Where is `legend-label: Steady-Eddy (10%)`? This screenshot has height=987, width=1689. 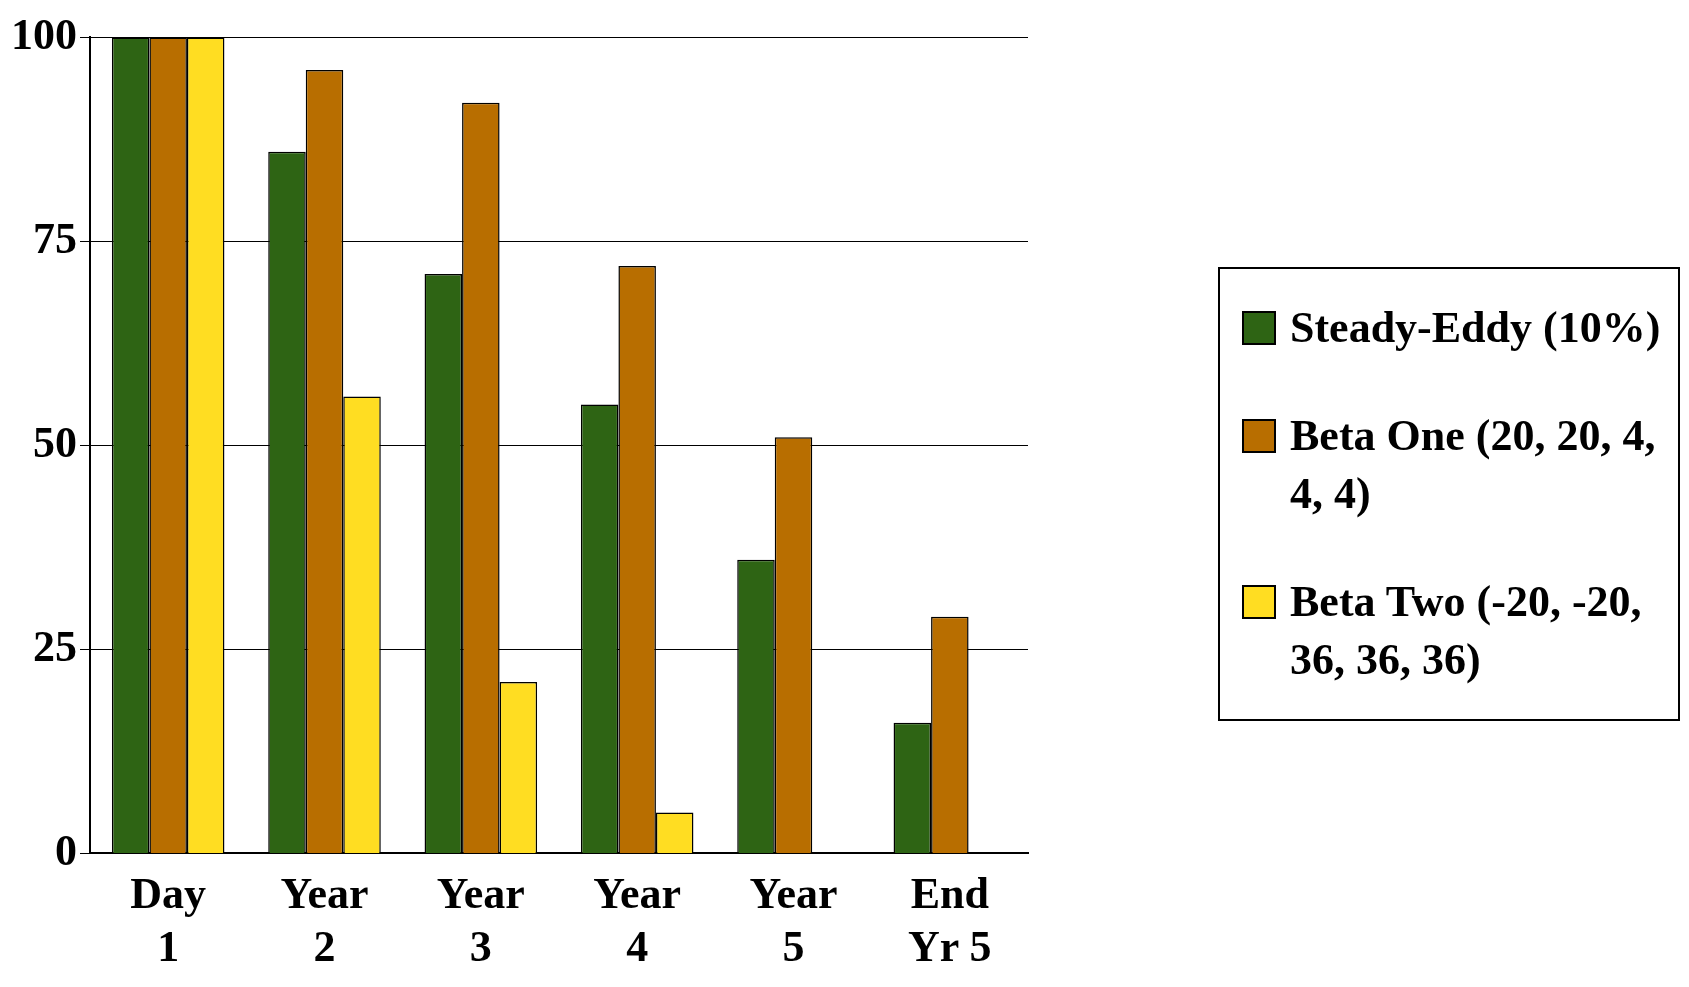
legend-label: Steady-Eddy (10%) is located at coordinates (1475, 327).